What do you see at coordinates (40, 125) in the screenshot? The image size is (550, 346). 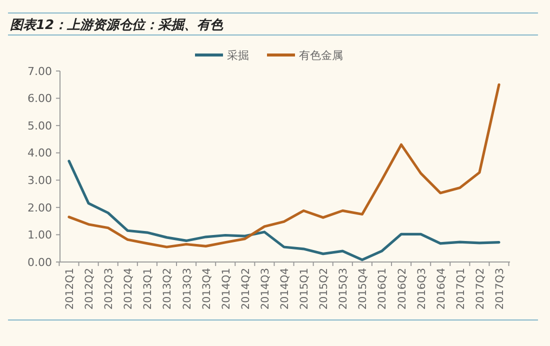 I see `y-tick-label: 5.00` at bounding box center [40, 125].